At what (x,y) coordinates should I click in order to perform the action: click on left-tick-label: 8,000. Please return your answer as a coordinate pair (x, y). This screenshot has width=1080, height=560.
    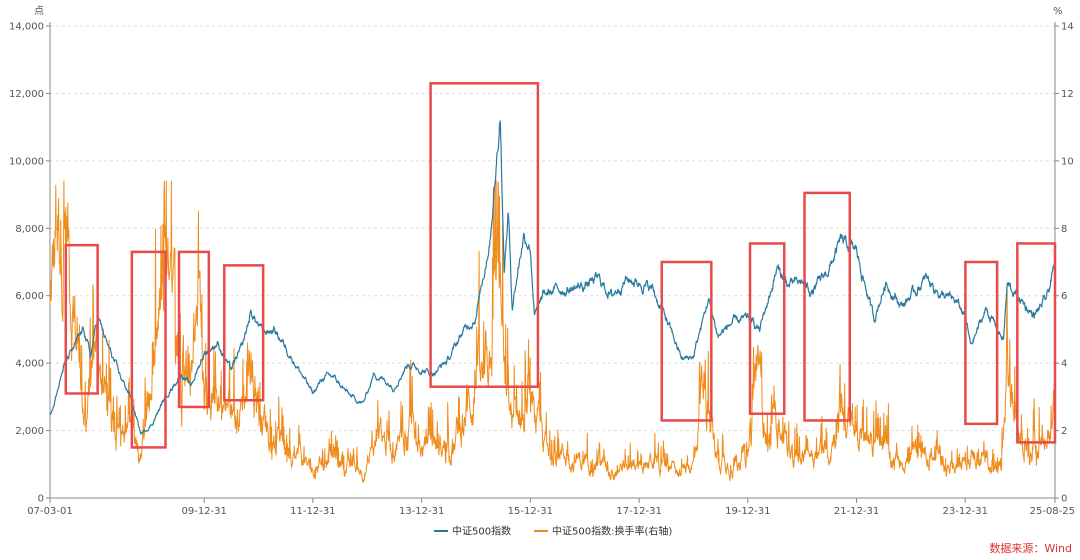
    Looking at the image, I should click on (29, 229).